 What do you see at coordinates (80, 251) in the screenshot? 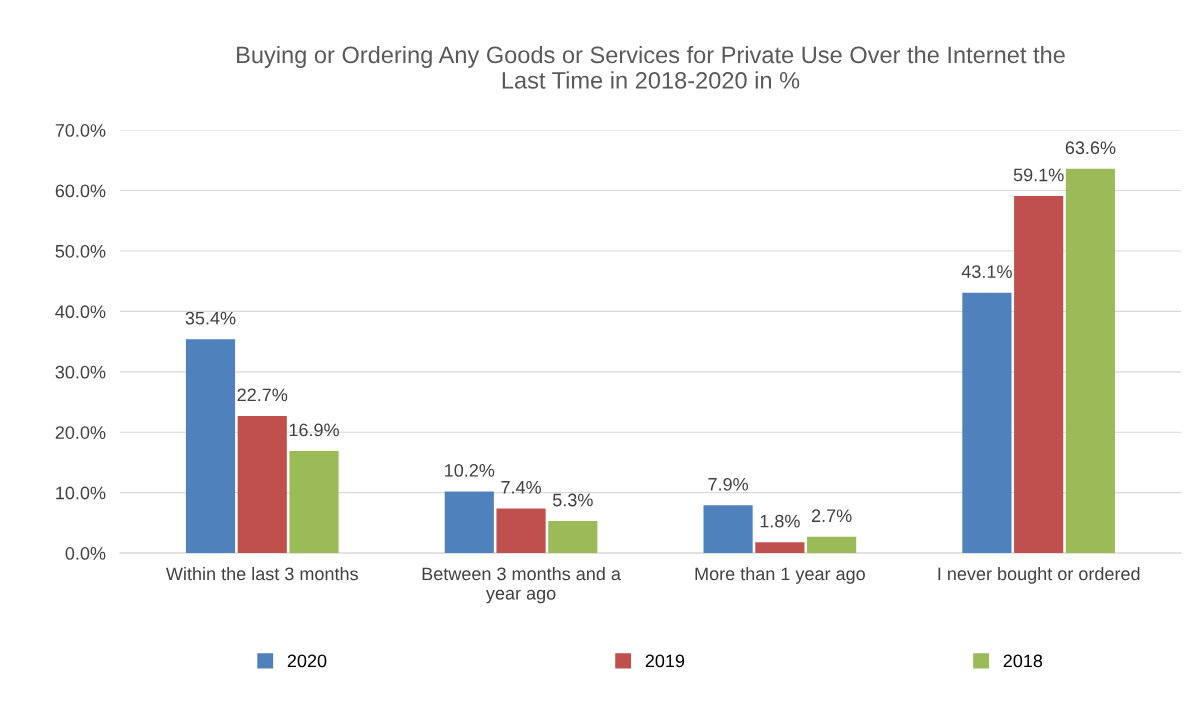
I see `y-tick-label: 50.0%` at bounding box center [80, 251].